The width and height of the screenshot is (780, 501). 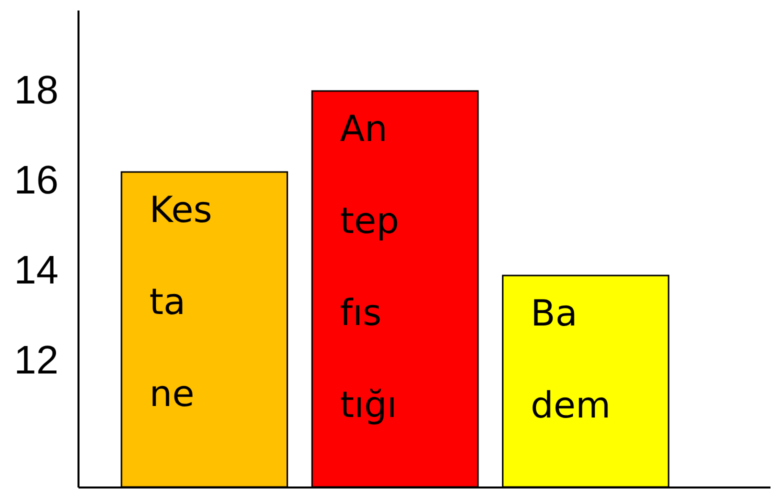 What do you see at coordinates (36, 90) in the screenshot?
I see `y-tick-label: 18` at bounding box center [36, 90].